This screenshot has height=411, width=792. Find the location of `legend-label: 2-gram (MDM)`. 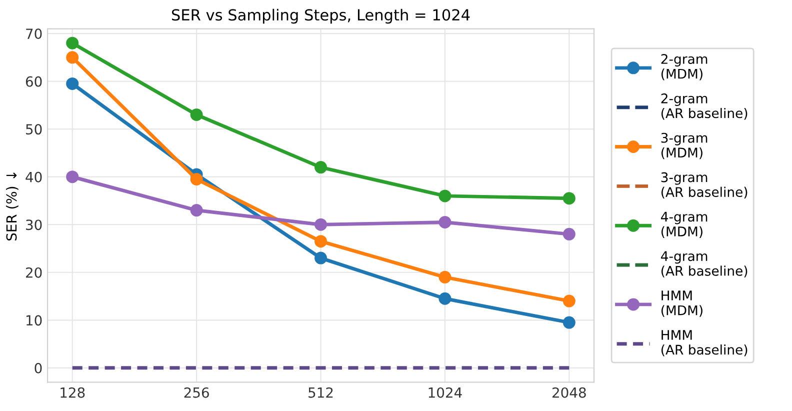

legend-label: 2-gram (MDM) is located at coordinates (684, 67).